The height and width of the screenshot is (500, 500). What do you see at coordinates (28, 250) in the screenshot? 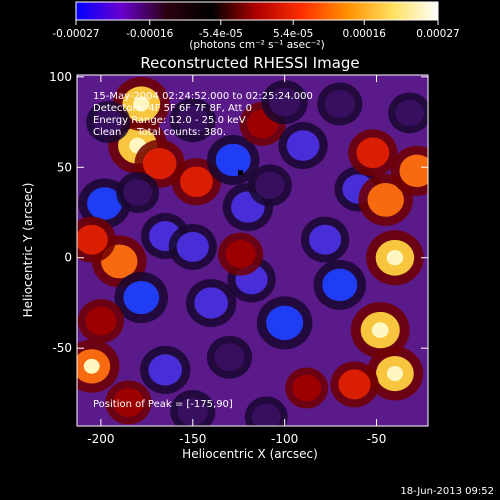
I see `y-axis-label: Heliocentric Y (arcsec)` at bounding box center [28, 250].